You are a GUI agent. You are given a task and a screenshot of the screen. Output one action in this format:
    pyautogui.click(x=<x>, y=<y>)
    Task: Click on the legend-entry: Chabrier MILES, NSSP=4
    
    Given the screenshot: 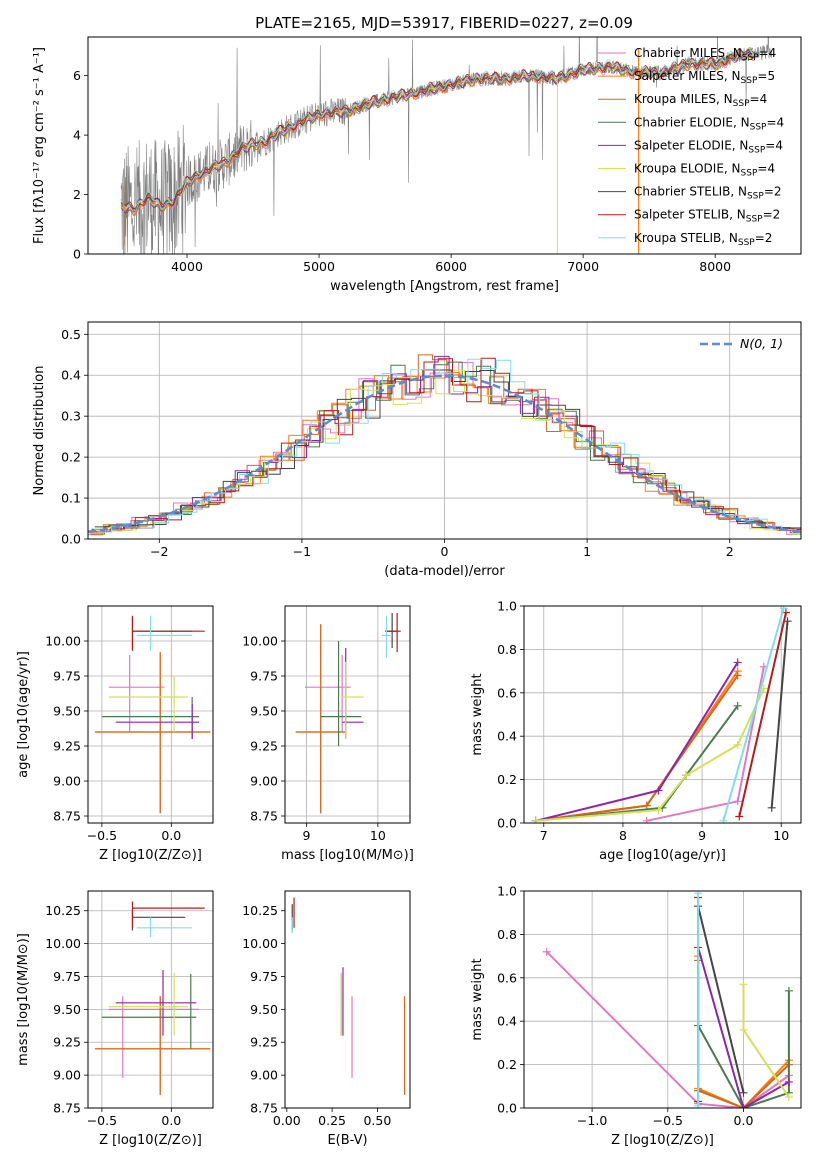 What is the action you would take?
    pyautogui.click(x=705, y=54)
    